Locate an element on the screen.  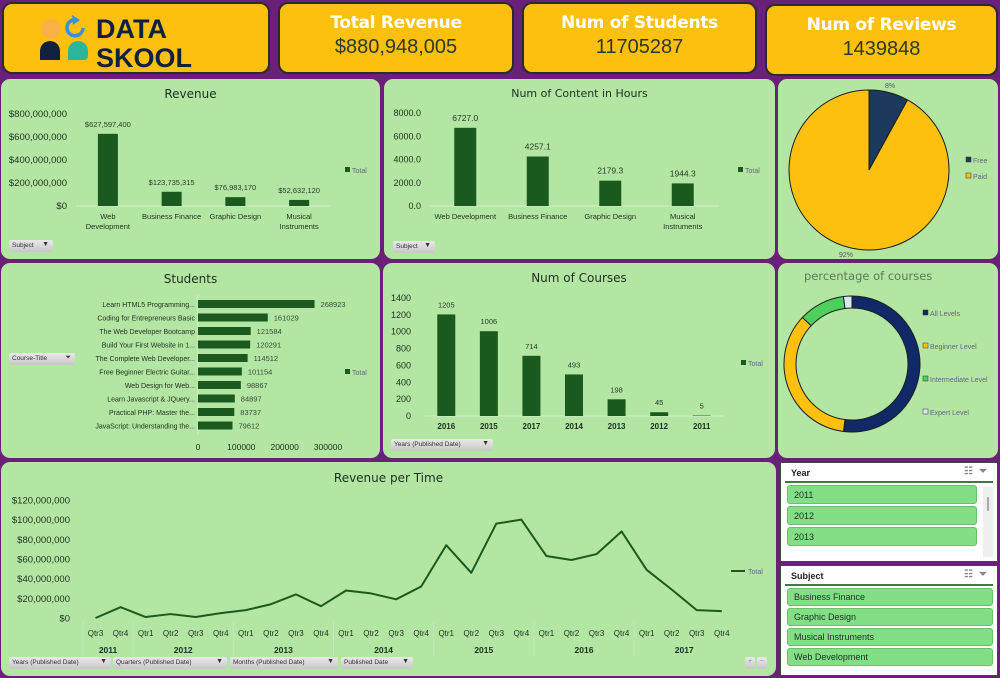
chart-title: Students is located at coordinates (190, 279).